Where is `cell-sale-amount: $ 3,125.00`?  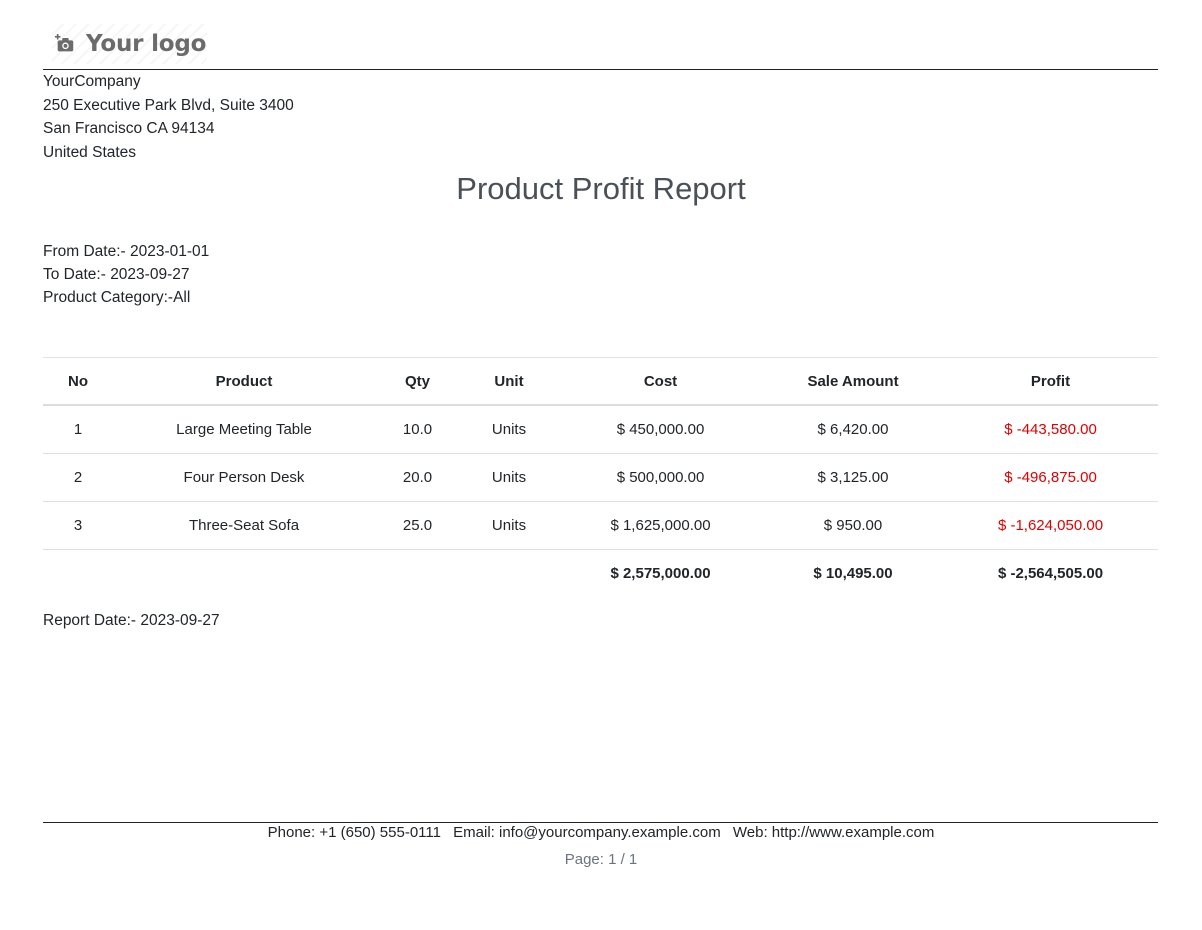
cell-sale-amount: $ 3,125.00 is located at coordinates (853, 477).